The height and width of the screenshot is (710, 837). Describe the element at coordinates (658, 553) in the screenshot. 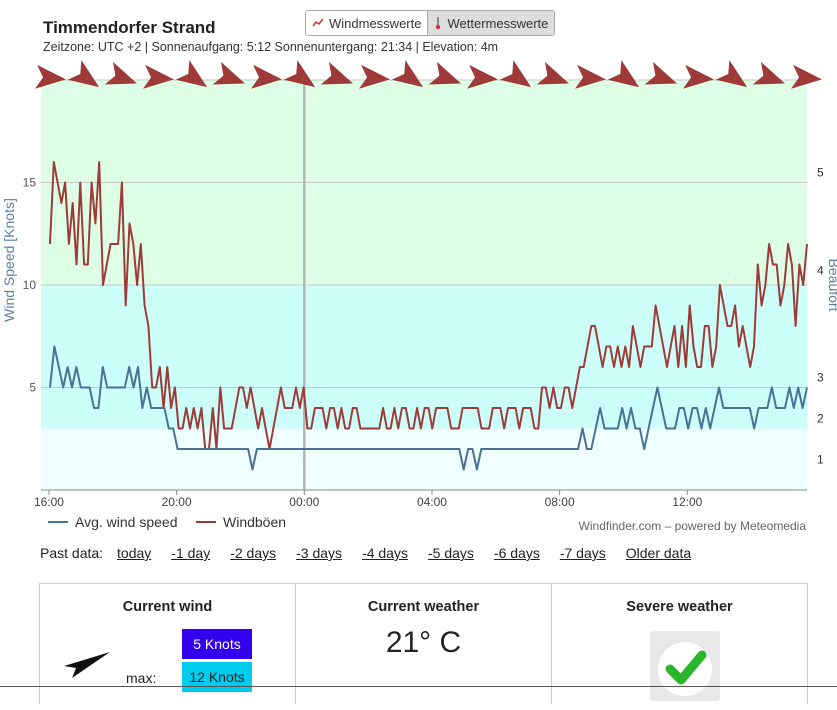

I see `past-link-older: Older data` at that location.